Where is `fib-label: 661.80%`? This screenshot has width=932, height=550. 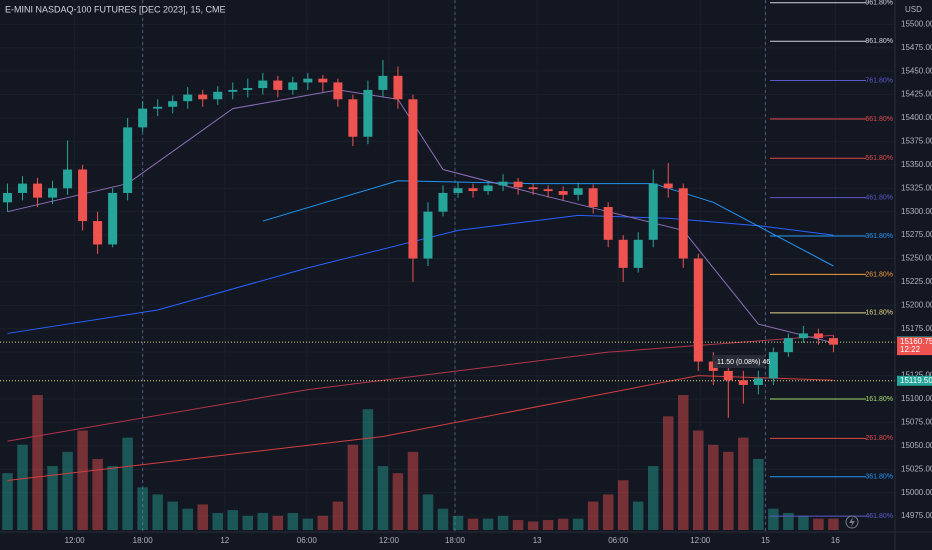
fib-label: 661.80% is located at coordinates (879, 119).